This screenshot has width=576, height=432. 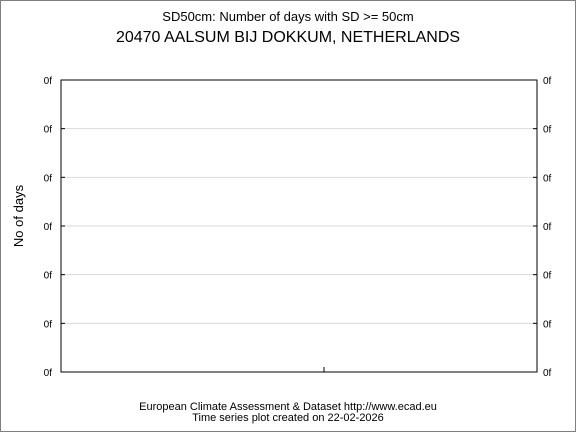 I want to click on left-tick-labels: 0f 0f 0f 0f 0f 0f 0f, so click(x=54, y=227).